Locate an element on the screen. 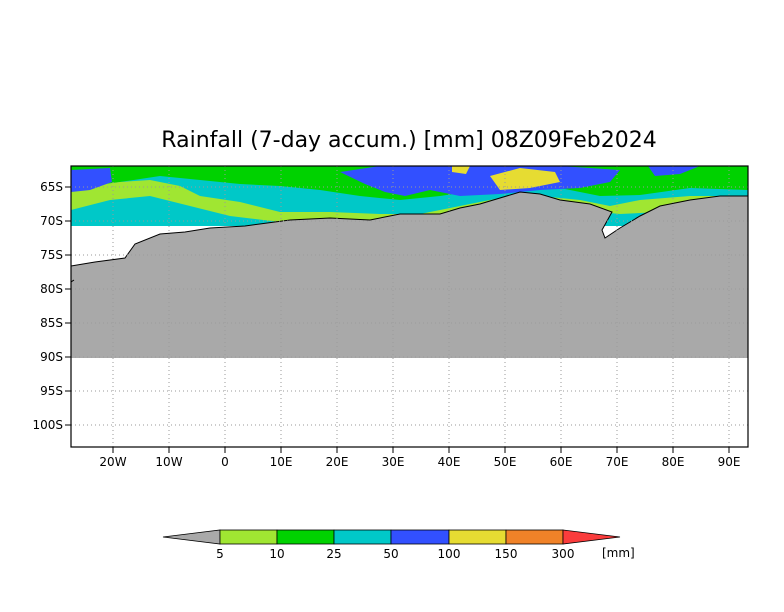 The image size is (784, 612). lon-tick-label: 30E is located at coordinates (393, 462).